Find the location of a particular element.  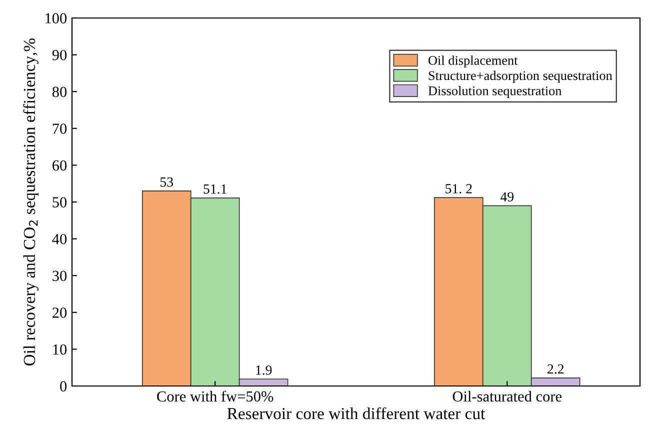

y-tick-label: 20 is located at coordinates (59, 313).